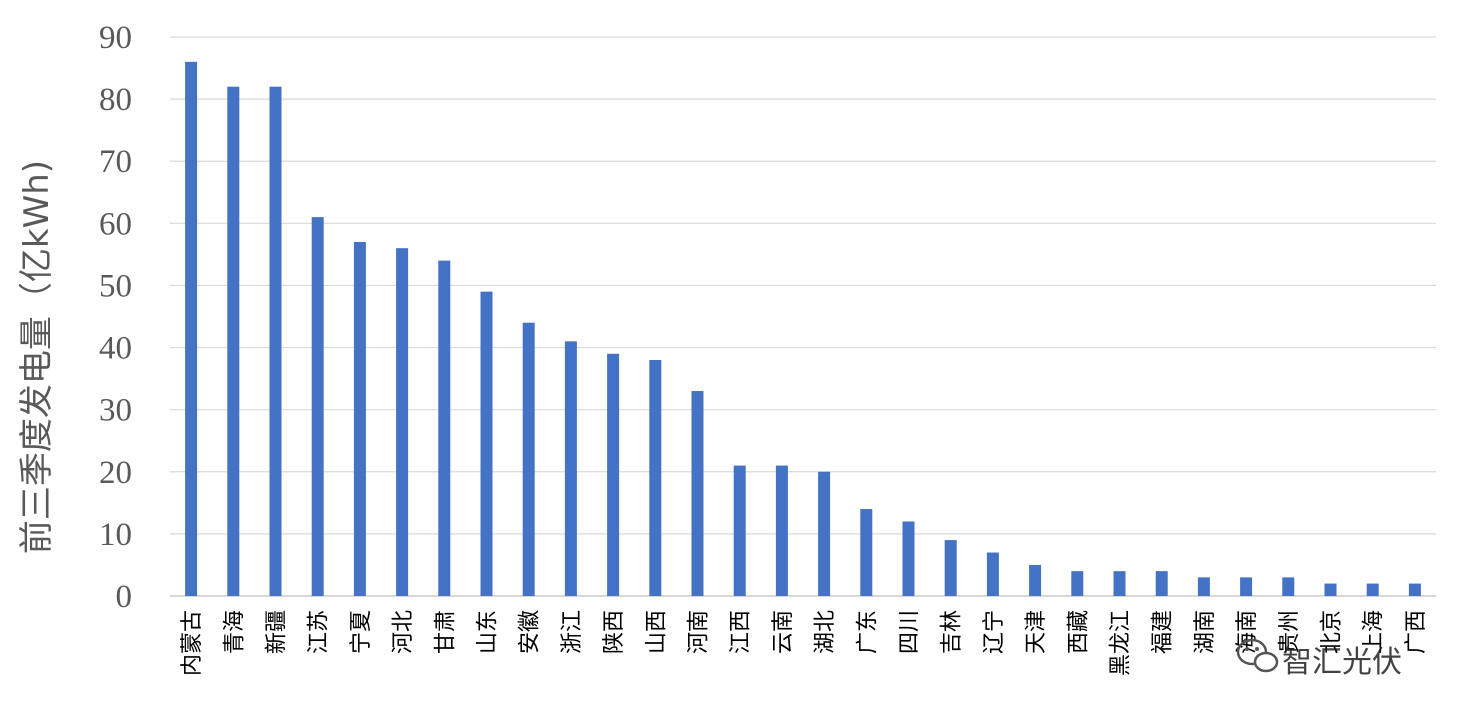  What do you see at coordinates (1163, 632) in the screenshot?
I see `category-label: 福建` at bounding box center [1163, 632].